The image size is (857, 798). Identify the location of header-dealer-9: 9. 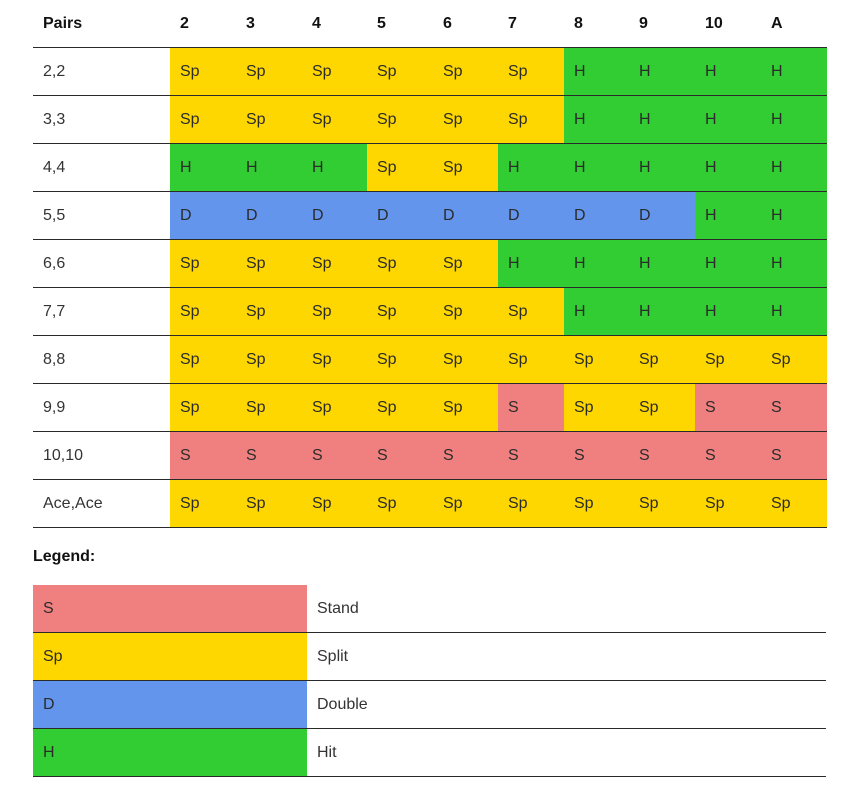
(662, 24).